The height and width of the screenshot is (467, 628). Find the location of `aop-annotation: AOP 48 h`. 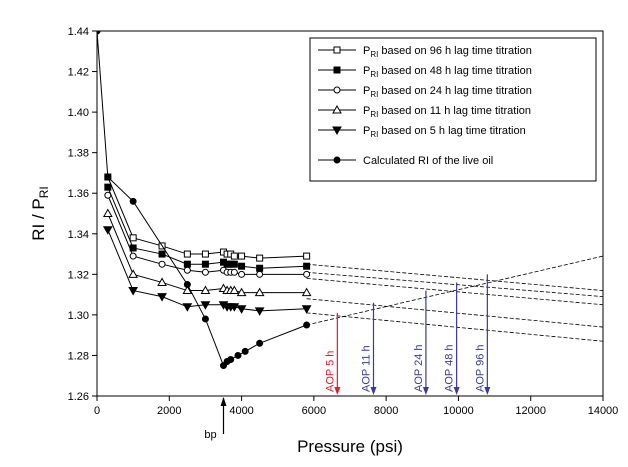

aop-annotation: AOP 48 h is located at coordinates (452, 338).